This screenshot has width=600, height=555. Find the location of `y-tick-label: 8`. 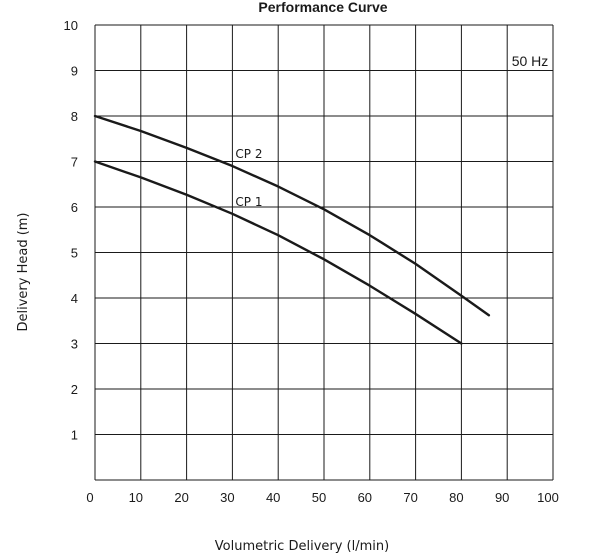

y-tick-label: 8 is located at coordinates (74, 116).